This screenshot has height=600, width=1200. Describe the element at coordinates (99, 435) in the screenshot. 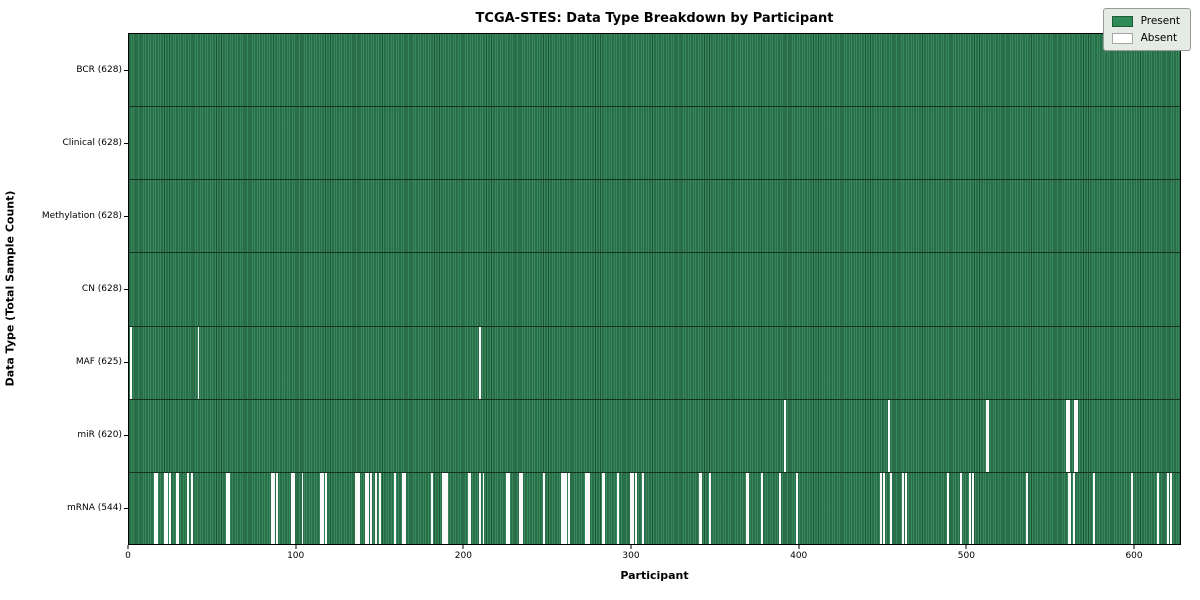

I see `y-tick-label: miR (620)` at that location.